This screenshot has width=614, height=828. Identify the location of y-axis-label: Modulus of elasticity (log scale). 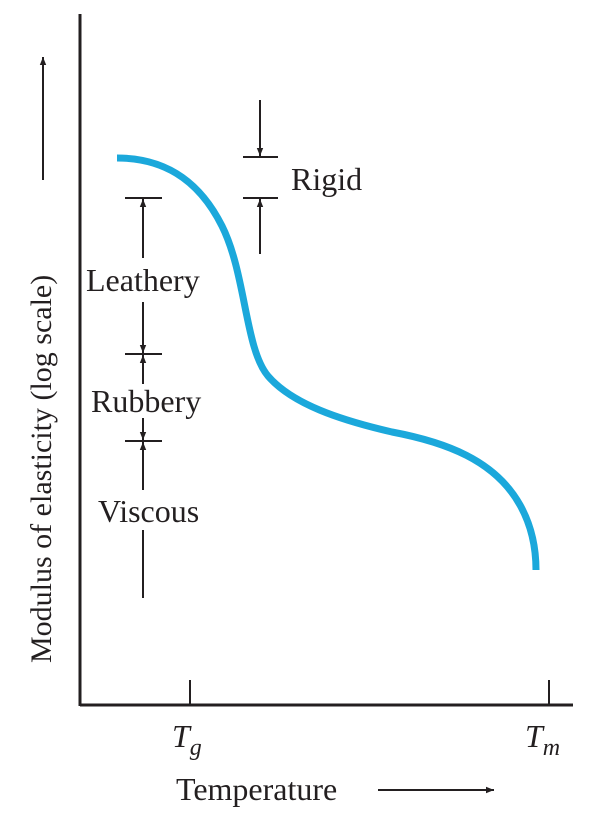
(41, 469).